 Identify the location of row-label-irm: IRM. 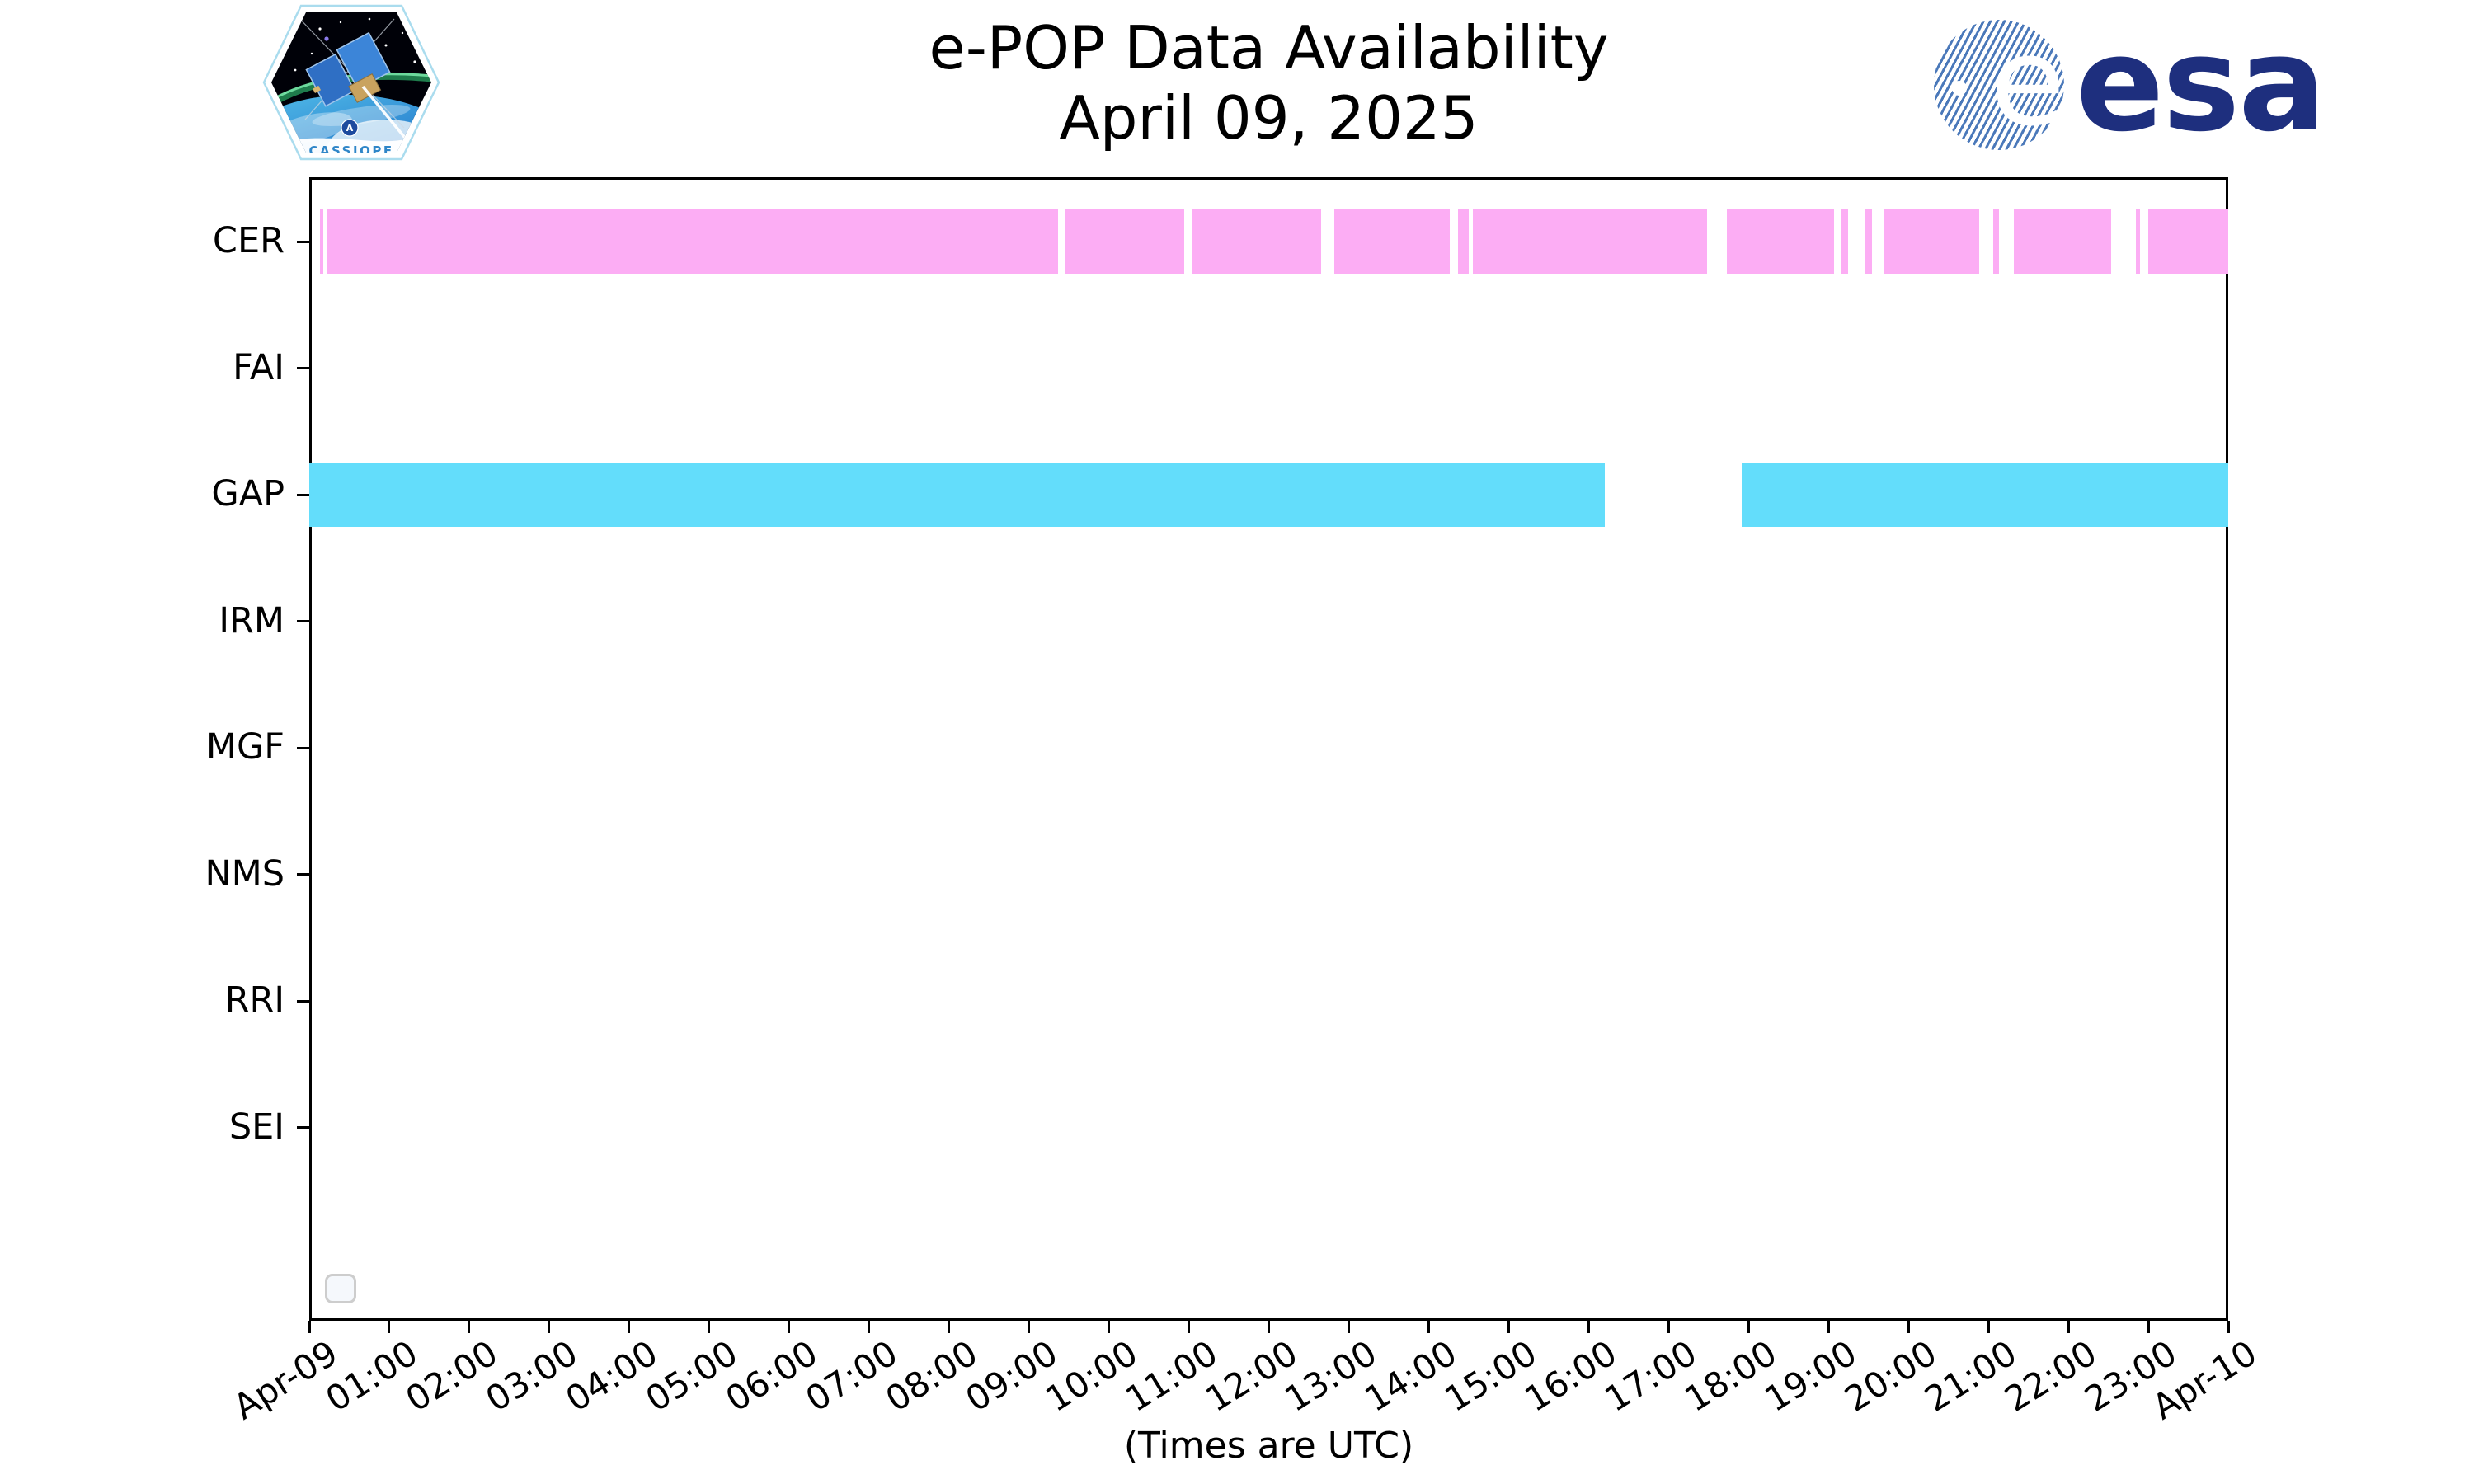
(252, 620).